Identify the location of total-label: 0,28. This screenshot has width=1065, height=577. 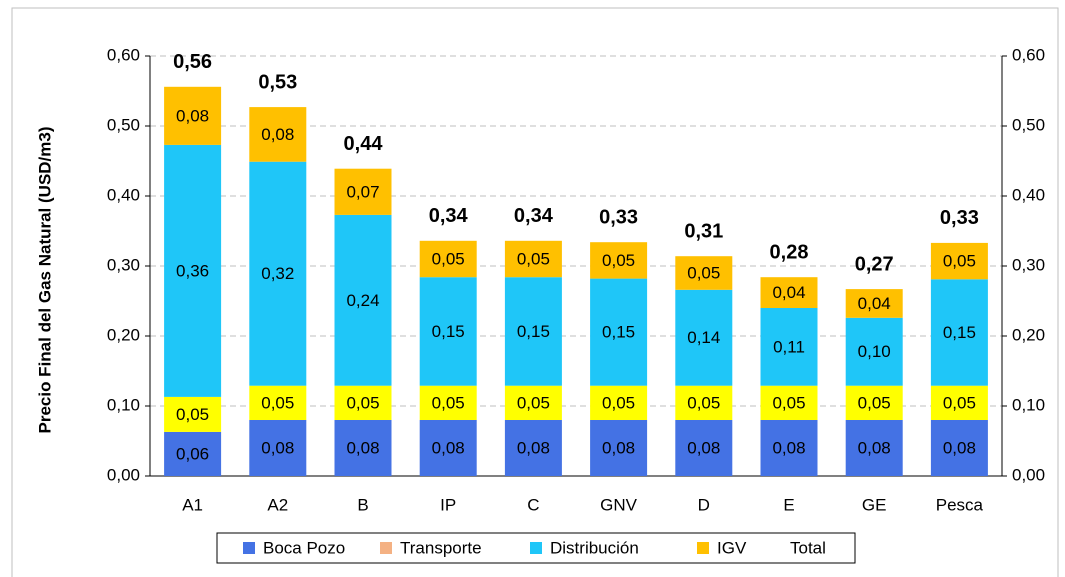
(789, 252).